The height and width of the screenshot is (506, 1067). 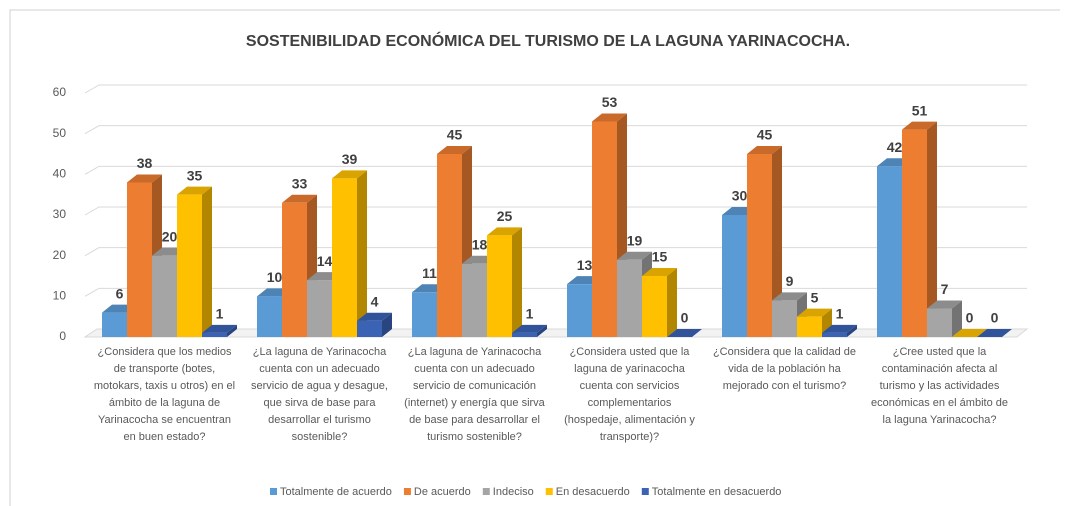 What do you see at coordinates (442, 492) in the screenshot?
I see `legend-label: De acuerdo` at bounding box center [442, 492].